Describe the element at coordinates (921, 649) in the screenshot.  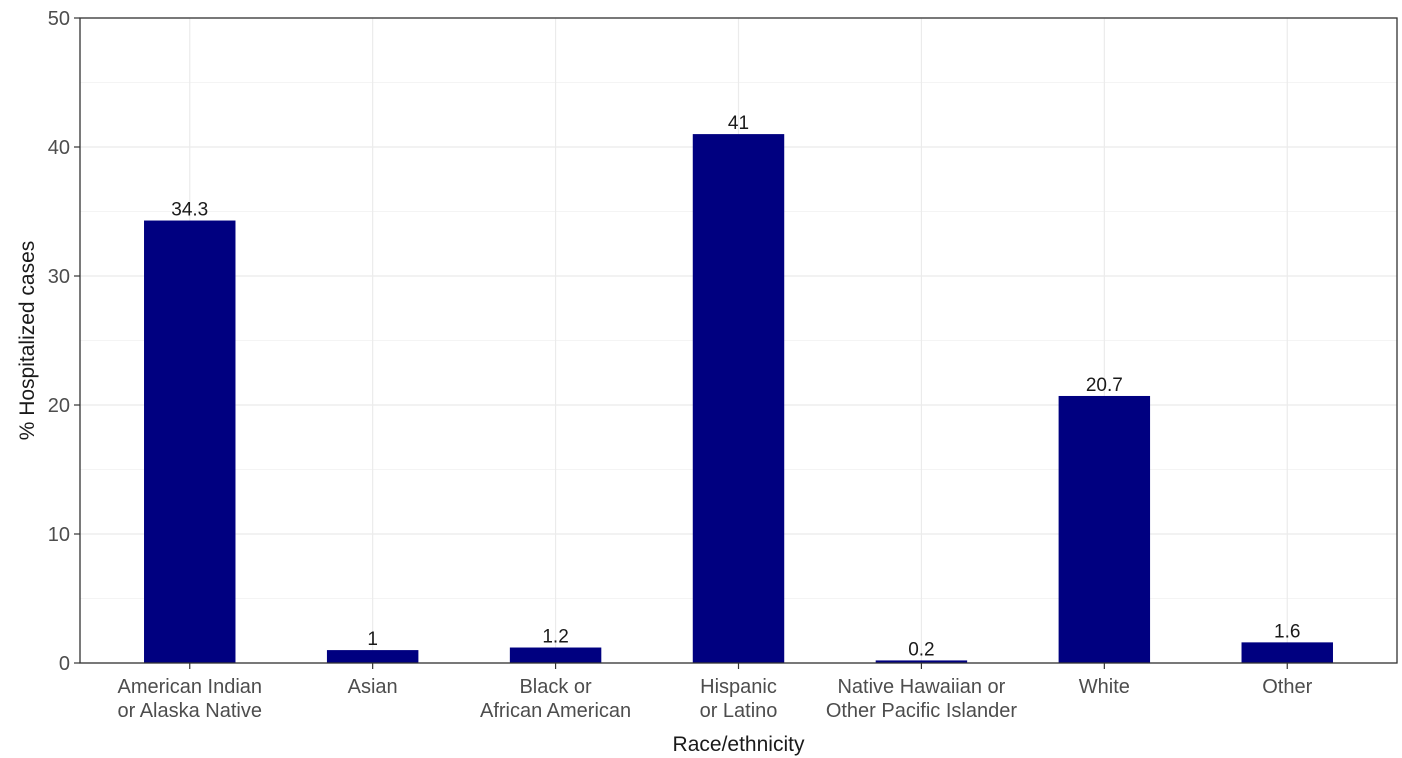
I see `data-label: 0.2` at that location.